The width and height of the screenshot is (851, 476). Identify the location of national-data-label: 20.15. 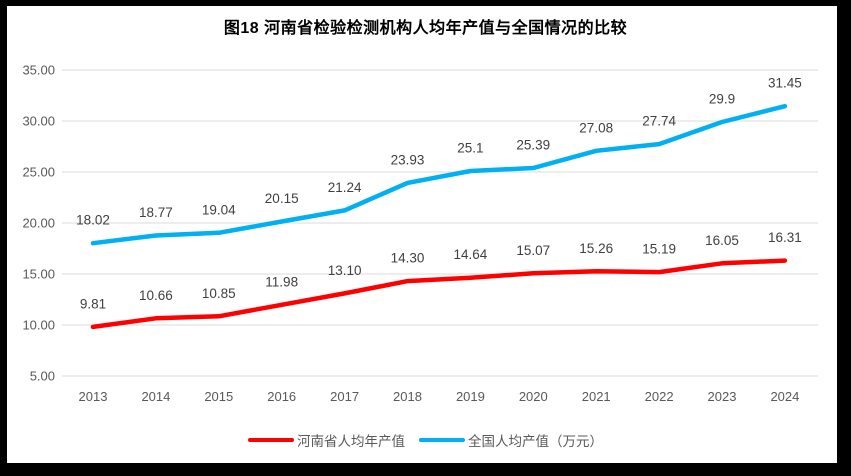
(282, 198).